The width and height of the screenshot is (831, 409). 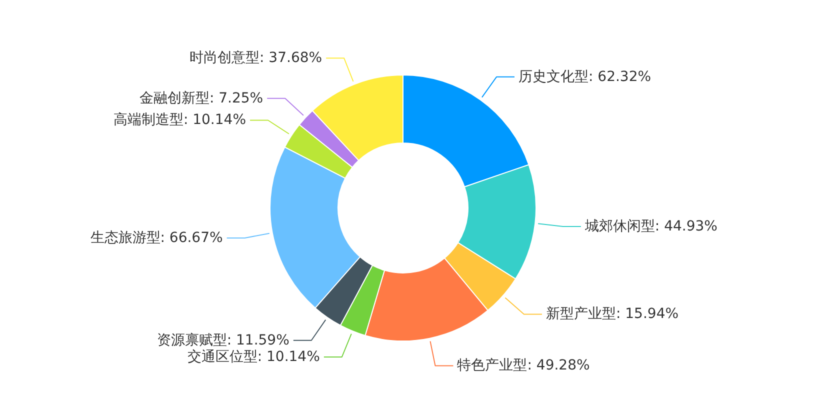 What do you see at coordinates (201, 98) in the screenshot?
I see `slice-label: 金融创新型: 7.25%` at bounding box center [201, 98].